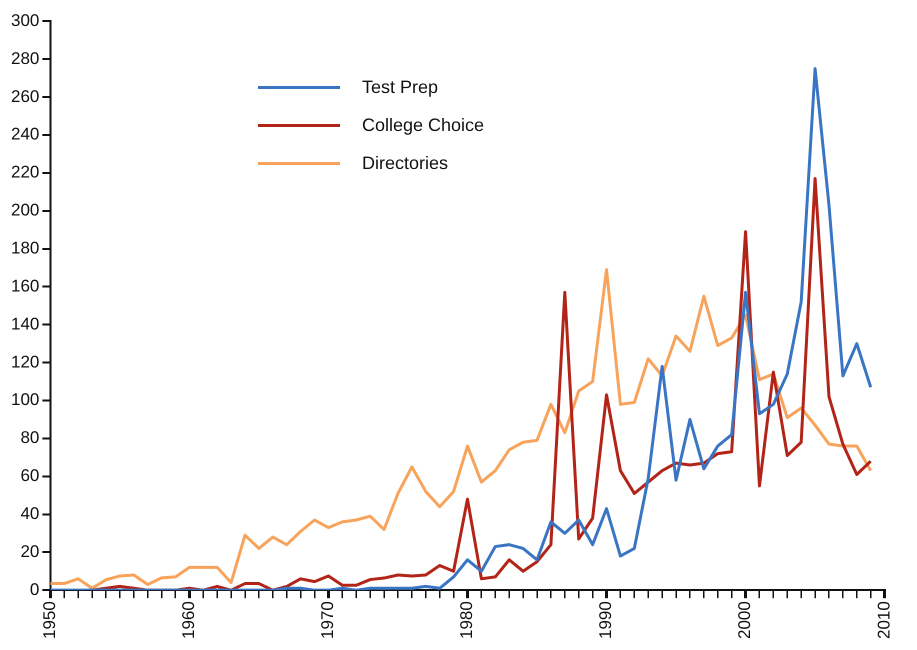  What do you see at coordinates (188, 620) in the screenshot?
I see `x-tick-label: 1960` at bounding box center [188, 620].